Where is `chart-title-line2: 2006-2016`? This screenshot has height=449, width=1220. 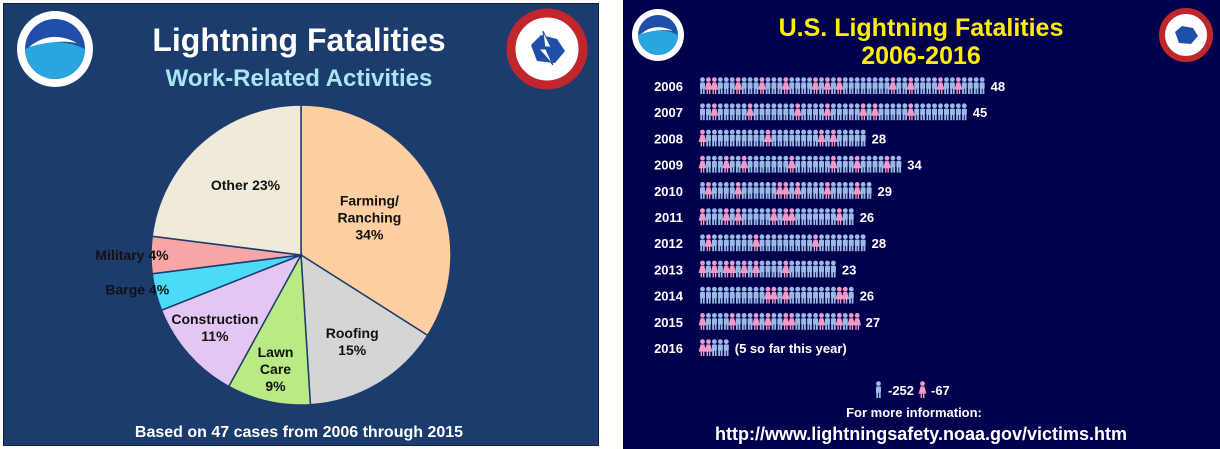 chart-title-line2: 2006-2016 is located at coordinates (921, 56).